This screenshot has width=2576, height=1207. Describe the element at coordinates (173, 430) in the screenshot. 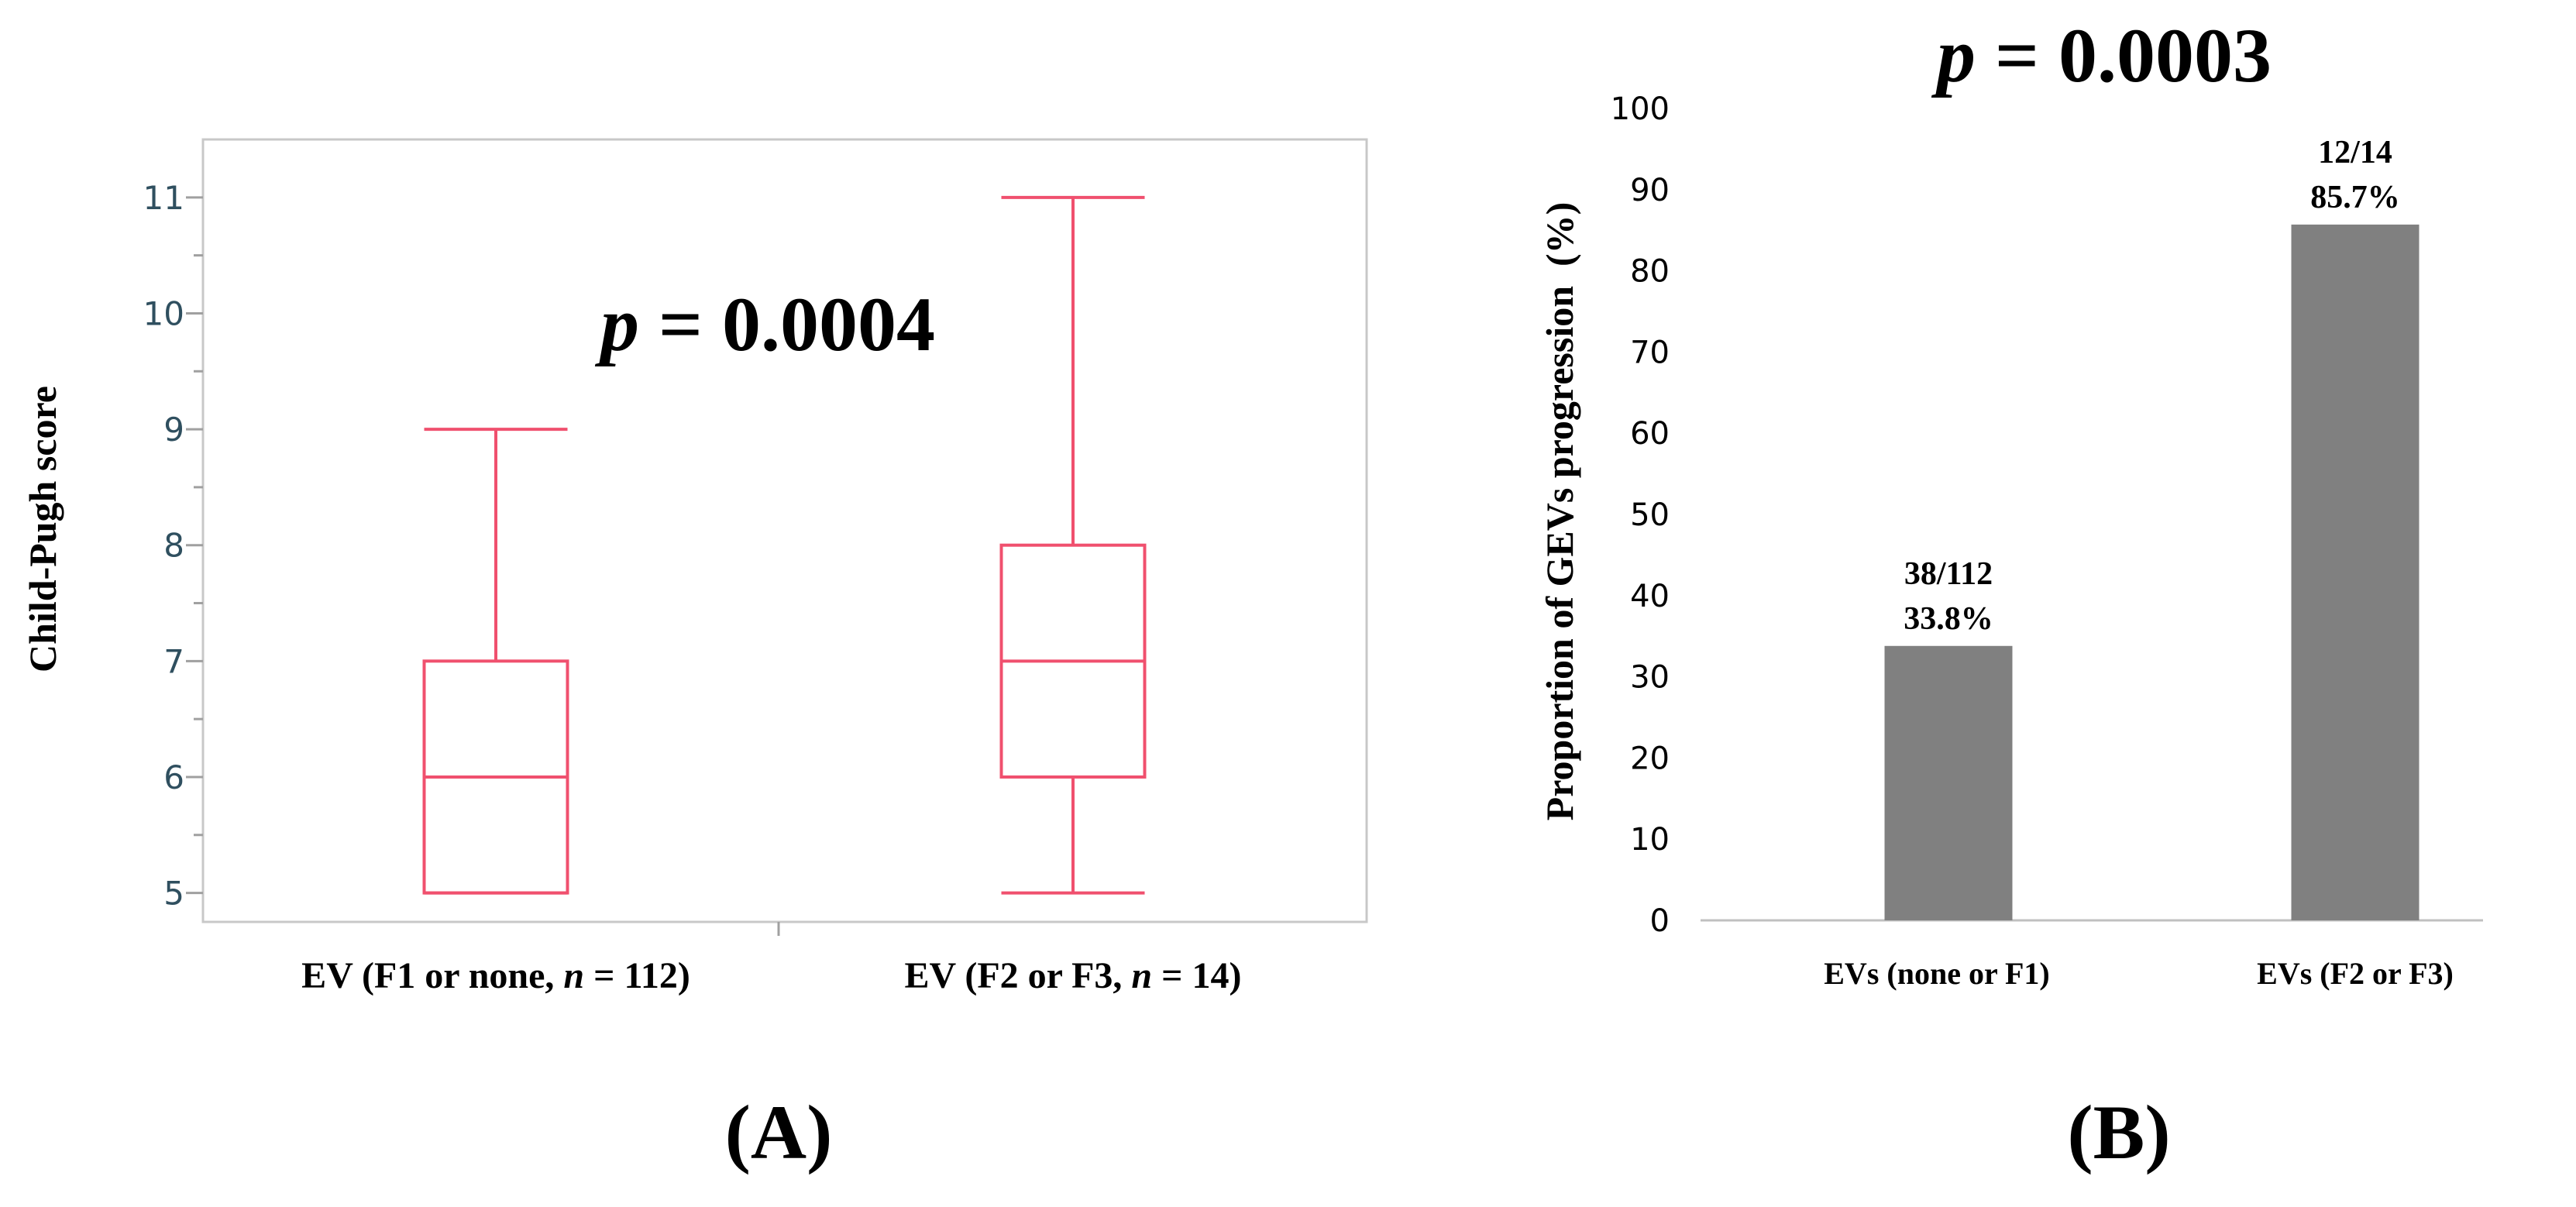

I see `panel-a-y-tick-label: 9` at that location.